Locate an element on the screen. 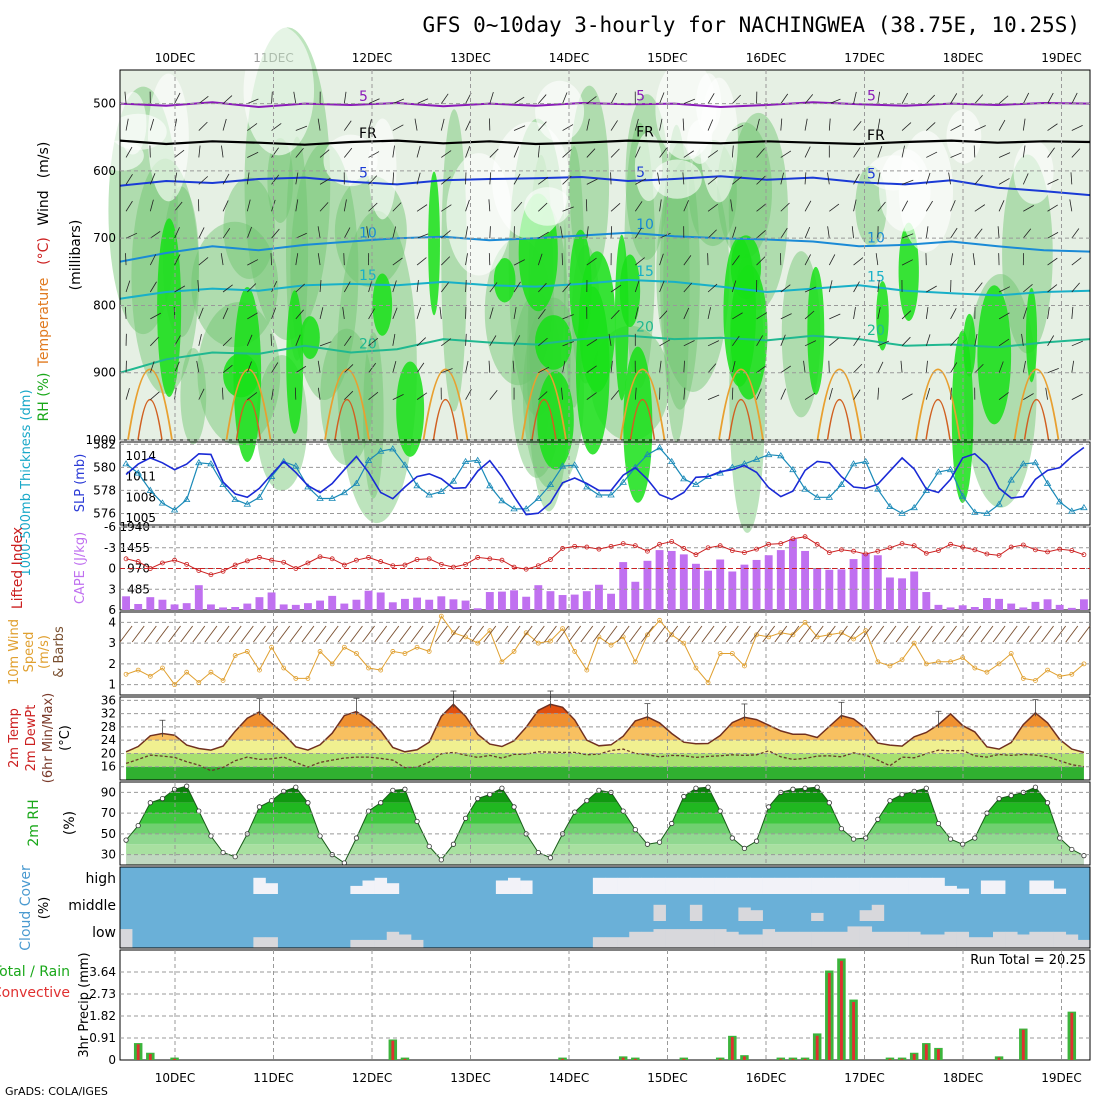 The width and height of the screenshot is (1100, 1104). cloud-row-label: middle is located at coordinates (92, 906).